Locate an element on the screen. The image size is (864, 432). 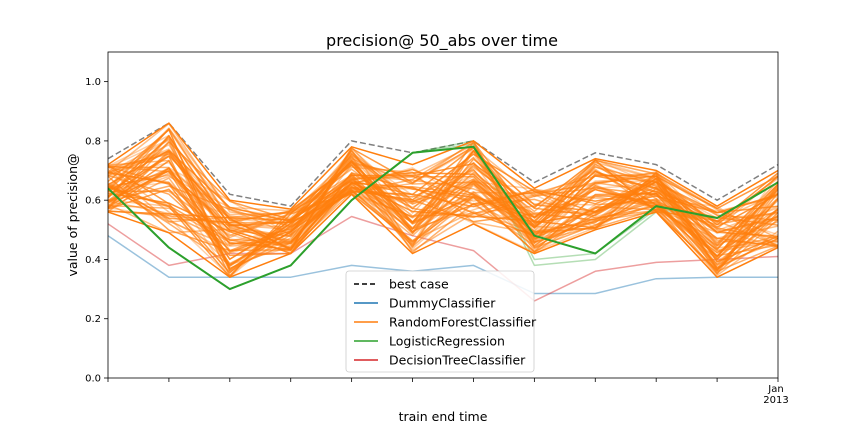
x-axis-label: train end time is located at coordinates (443, 416).